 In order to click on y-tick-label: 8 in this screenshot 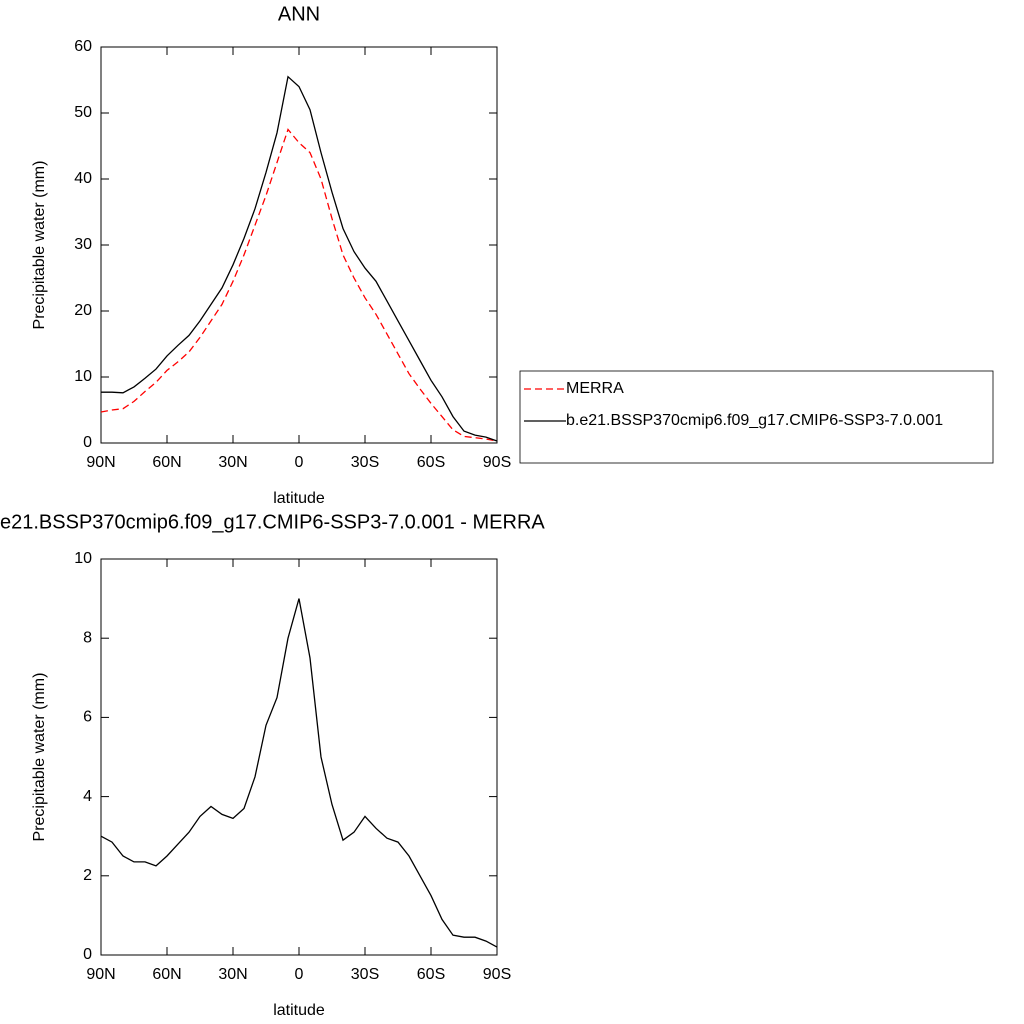, I will do `click(87, 637)`.